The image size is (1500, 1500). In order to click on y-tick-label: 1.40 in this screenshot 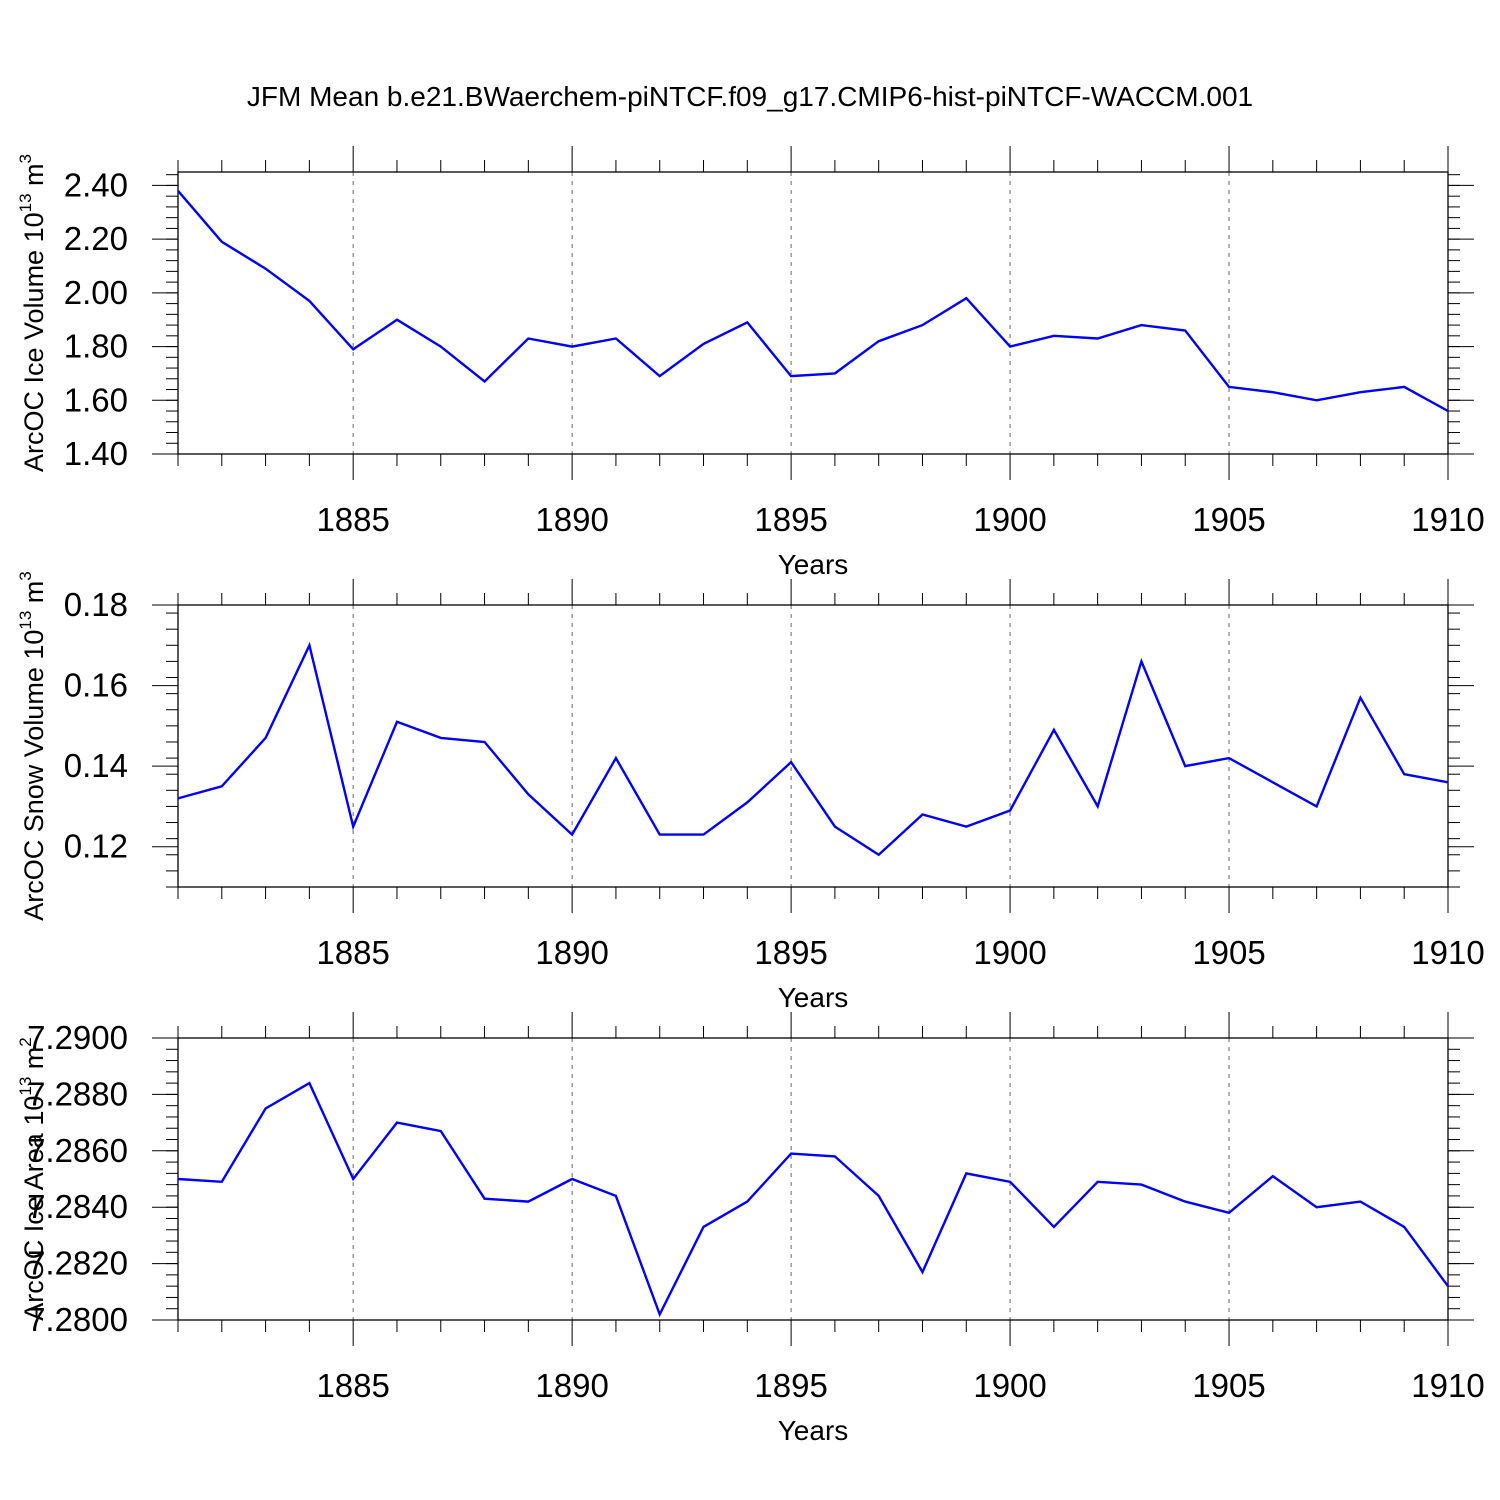, I will do `click(96, 453)`.